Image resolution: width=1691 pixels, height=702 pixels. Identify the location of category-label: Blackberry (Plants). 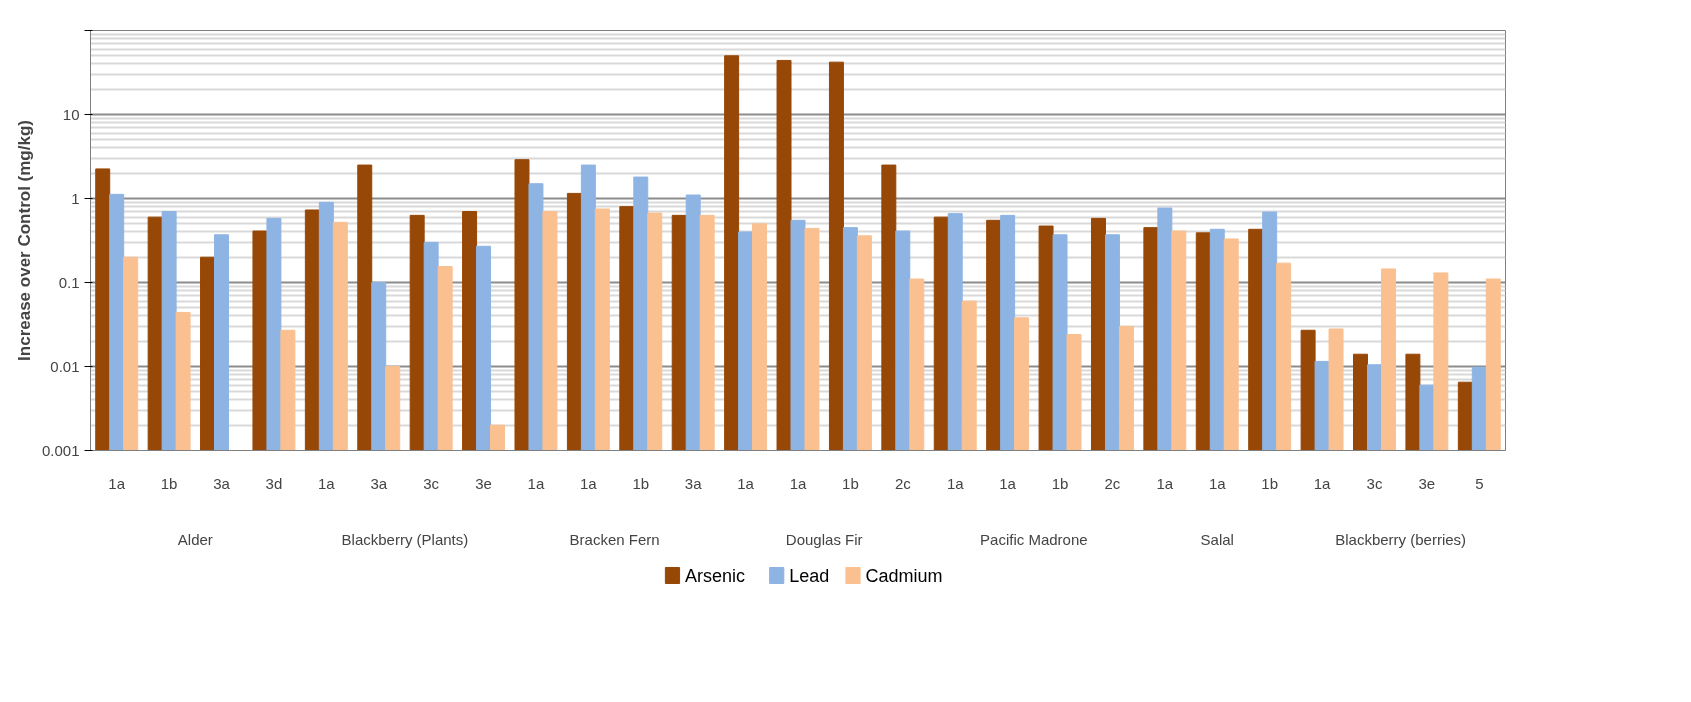
(405, 539).